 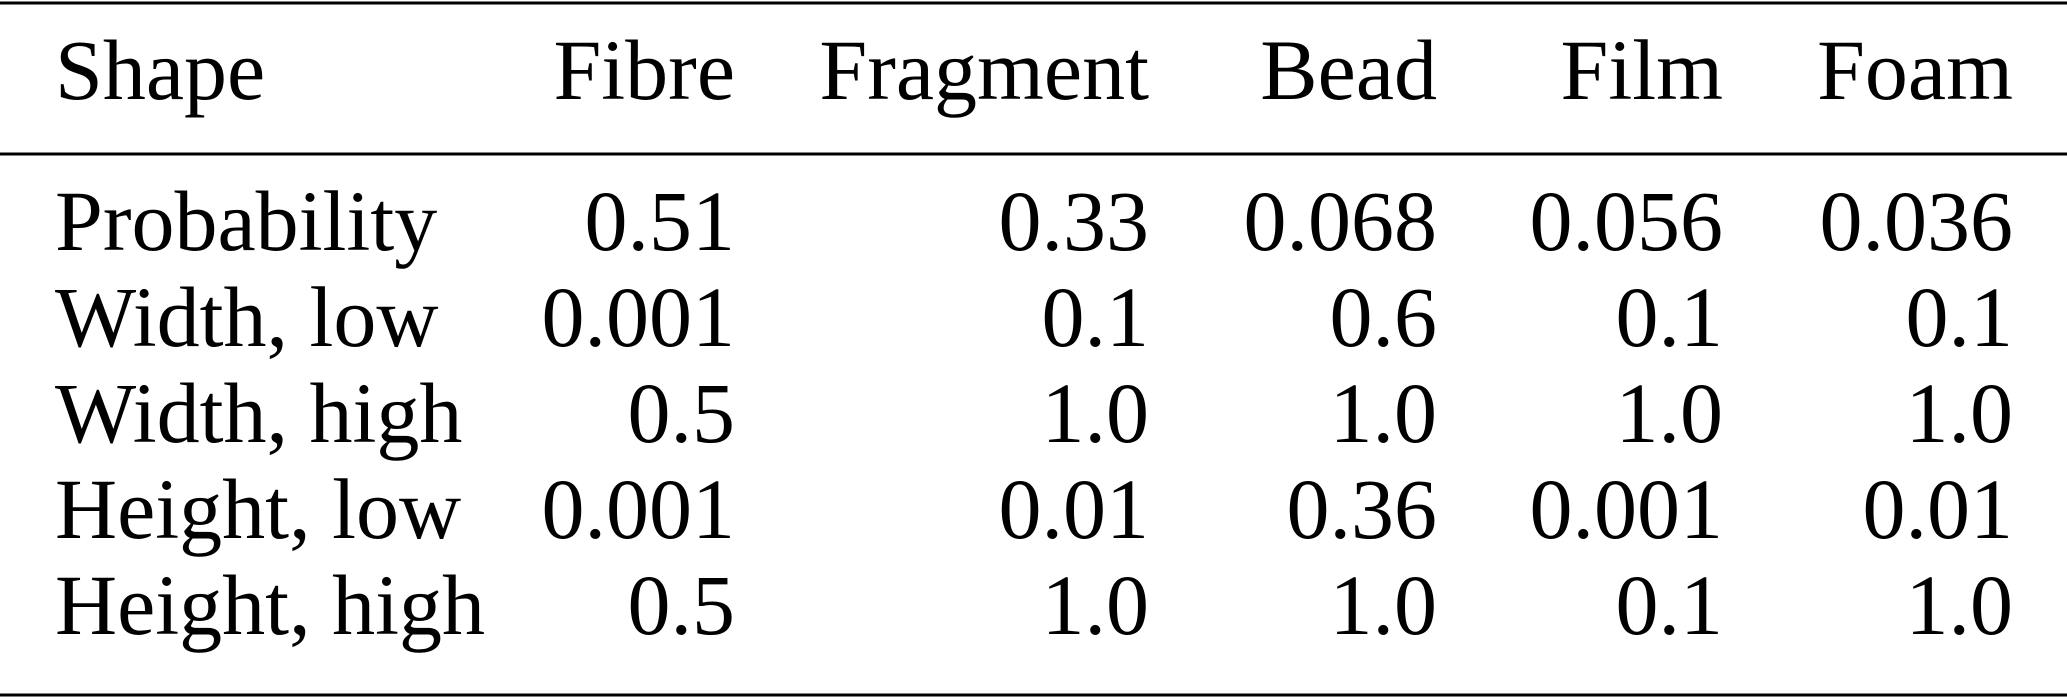 What do you see at coordinates (644, 70) in the screenshot?
I see `column-header: Fibre` at bounding box center [644, 70].